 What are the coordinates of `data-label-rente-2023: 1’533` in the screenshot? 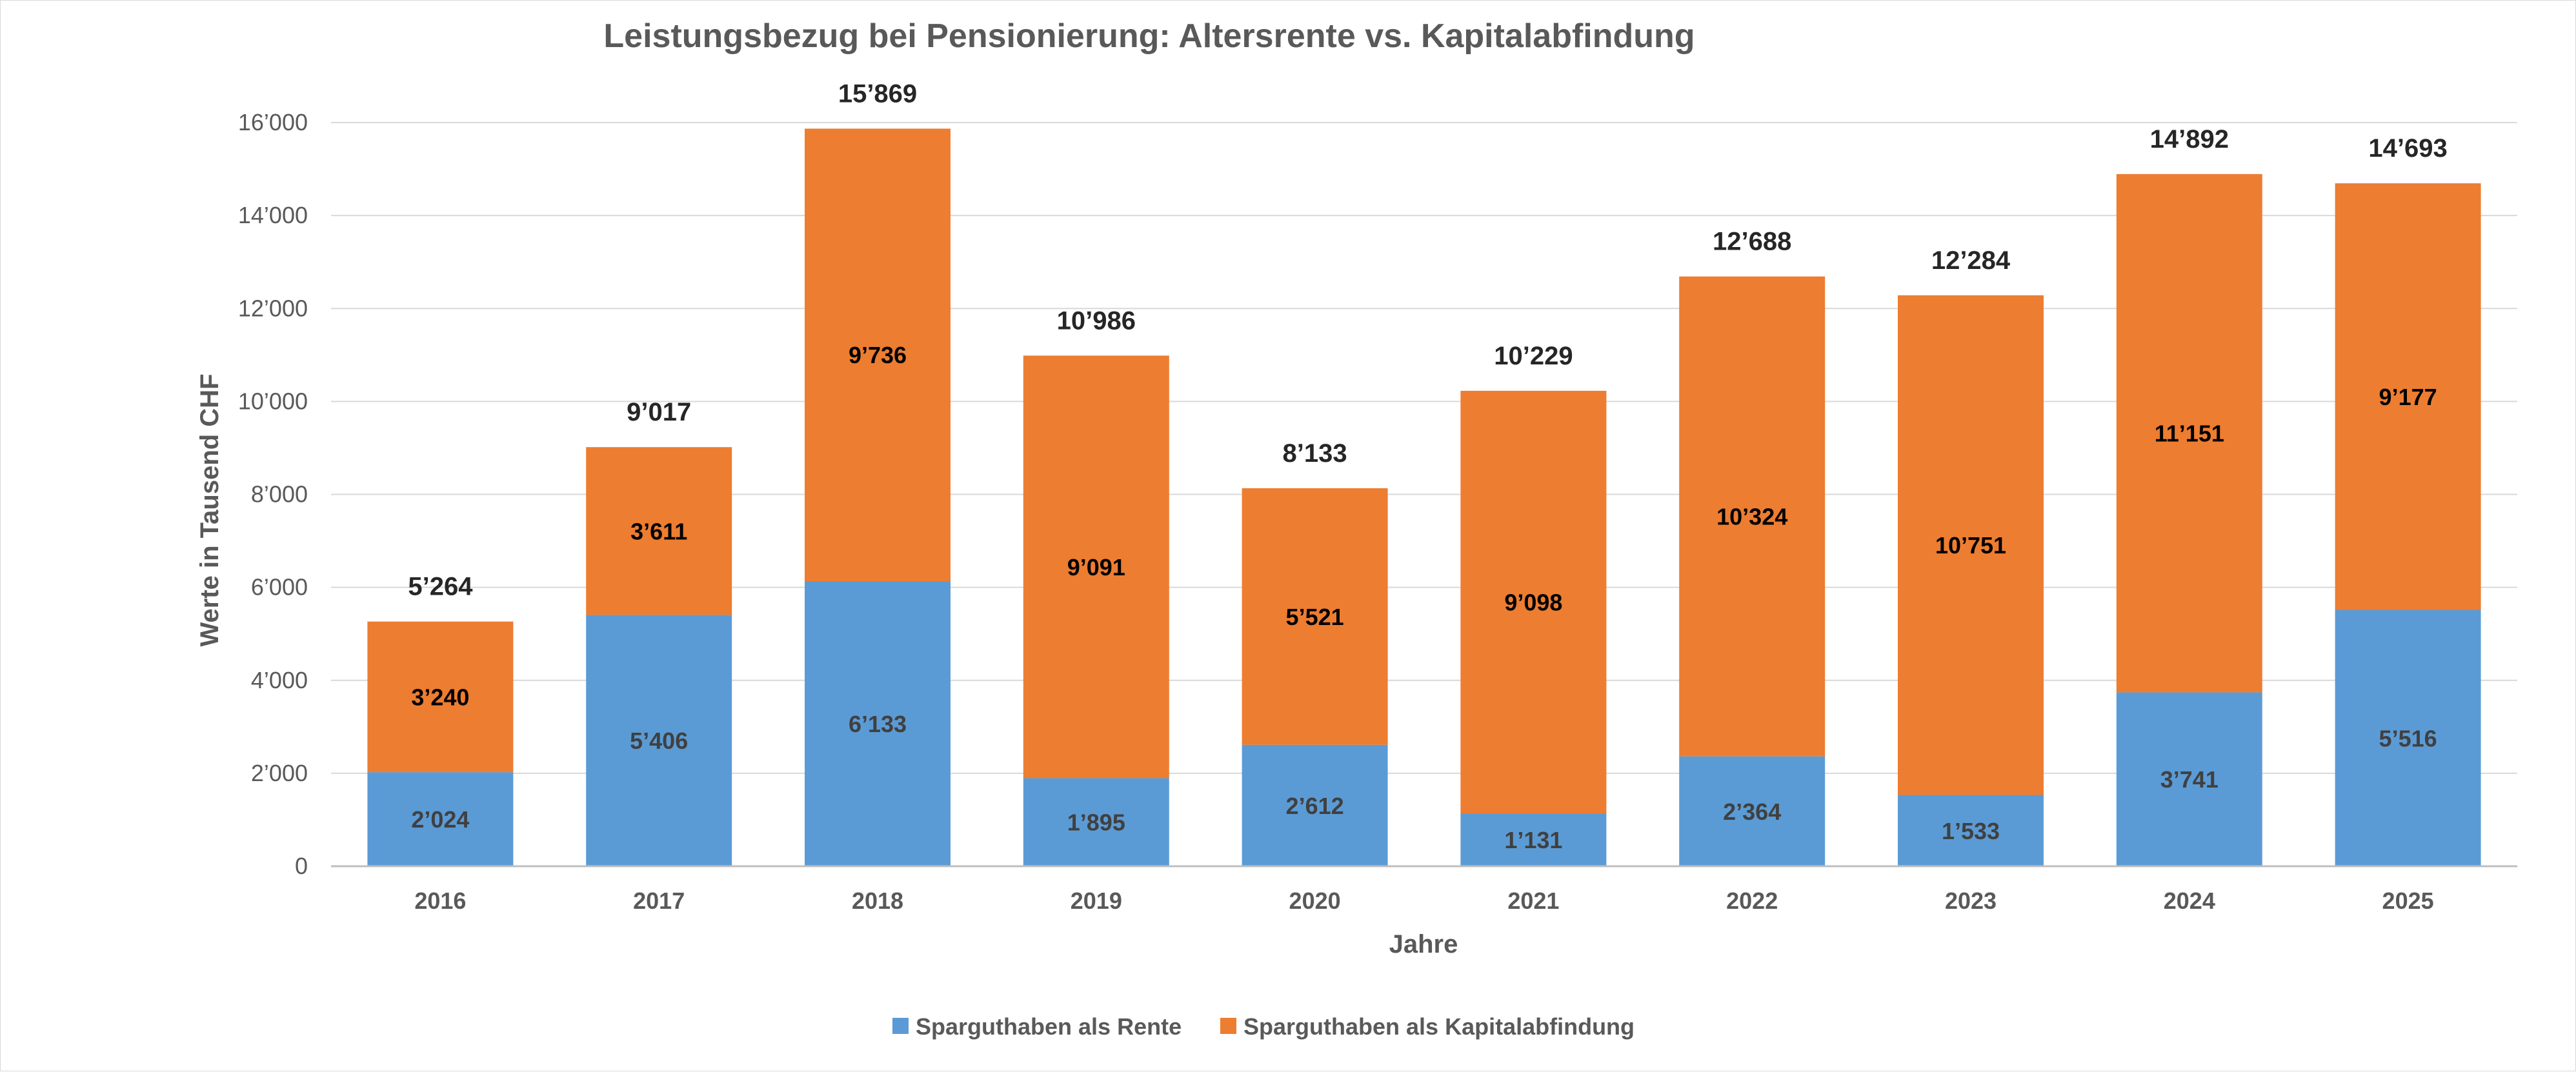 It's located at (1971, 831).